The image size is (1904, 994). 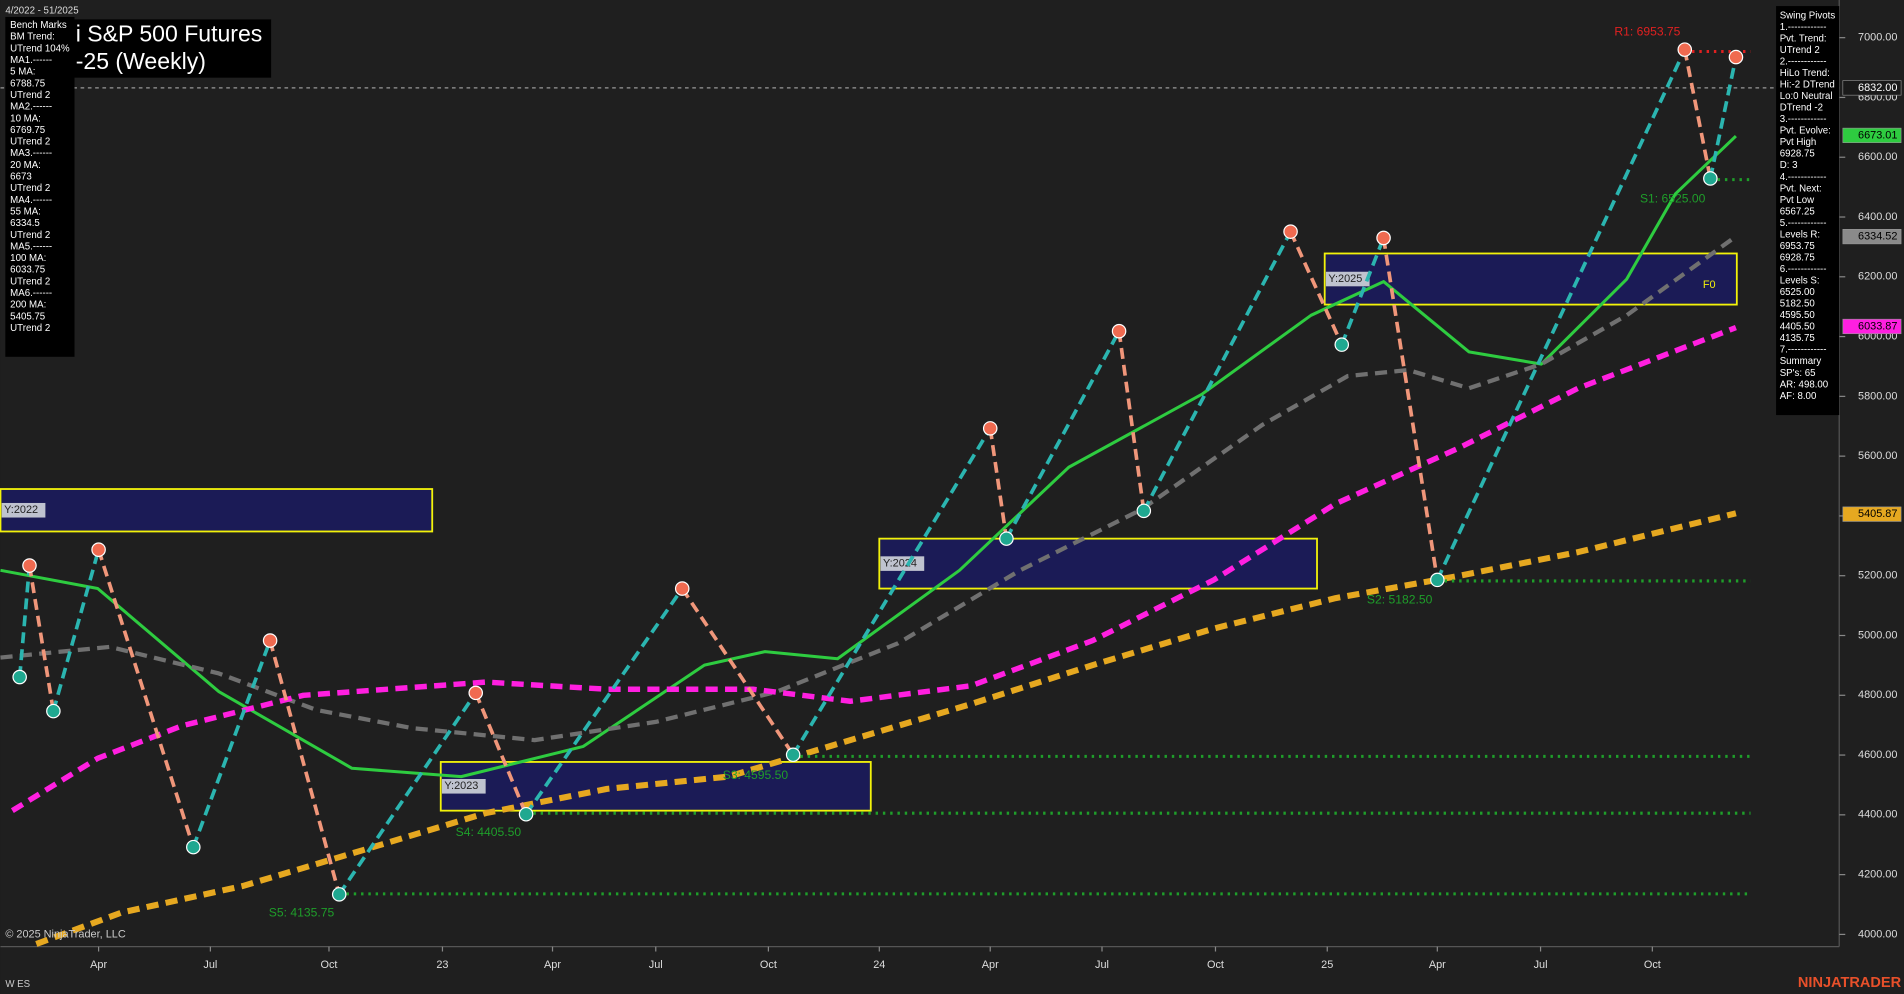 I want to click on right-panel-line: AF: 8.00, so click(x=1798, y=396).